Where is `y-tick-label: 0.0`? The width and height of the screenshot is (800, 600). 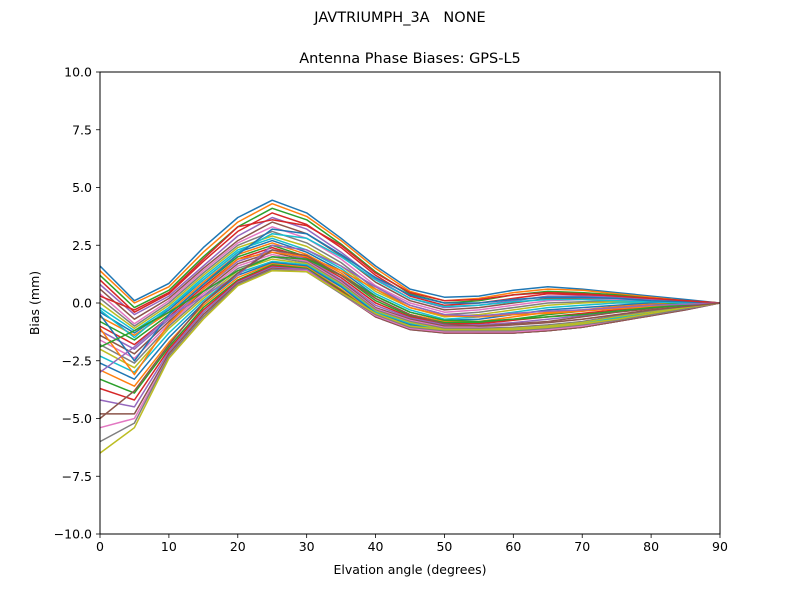
y-tick-label: 0.0 is located at coordinates (82, 303).